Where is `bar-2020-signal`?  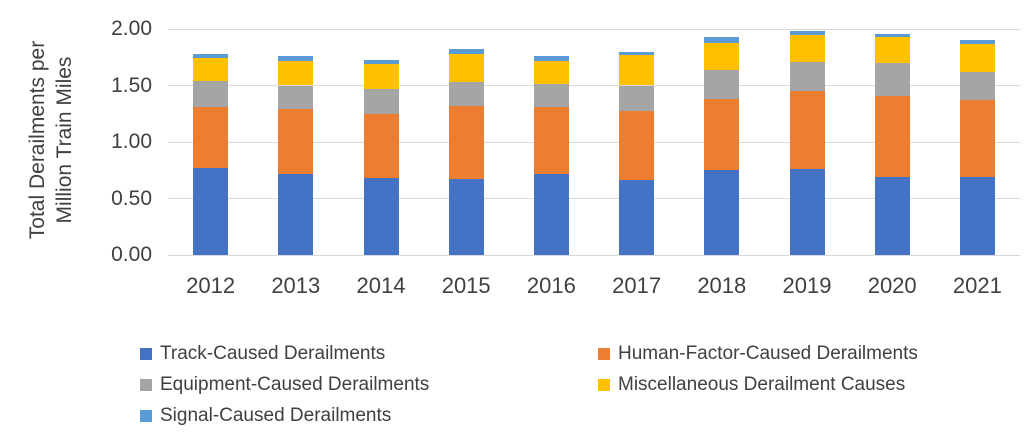
bar-2020-signal is located at coordinates (892, 35).